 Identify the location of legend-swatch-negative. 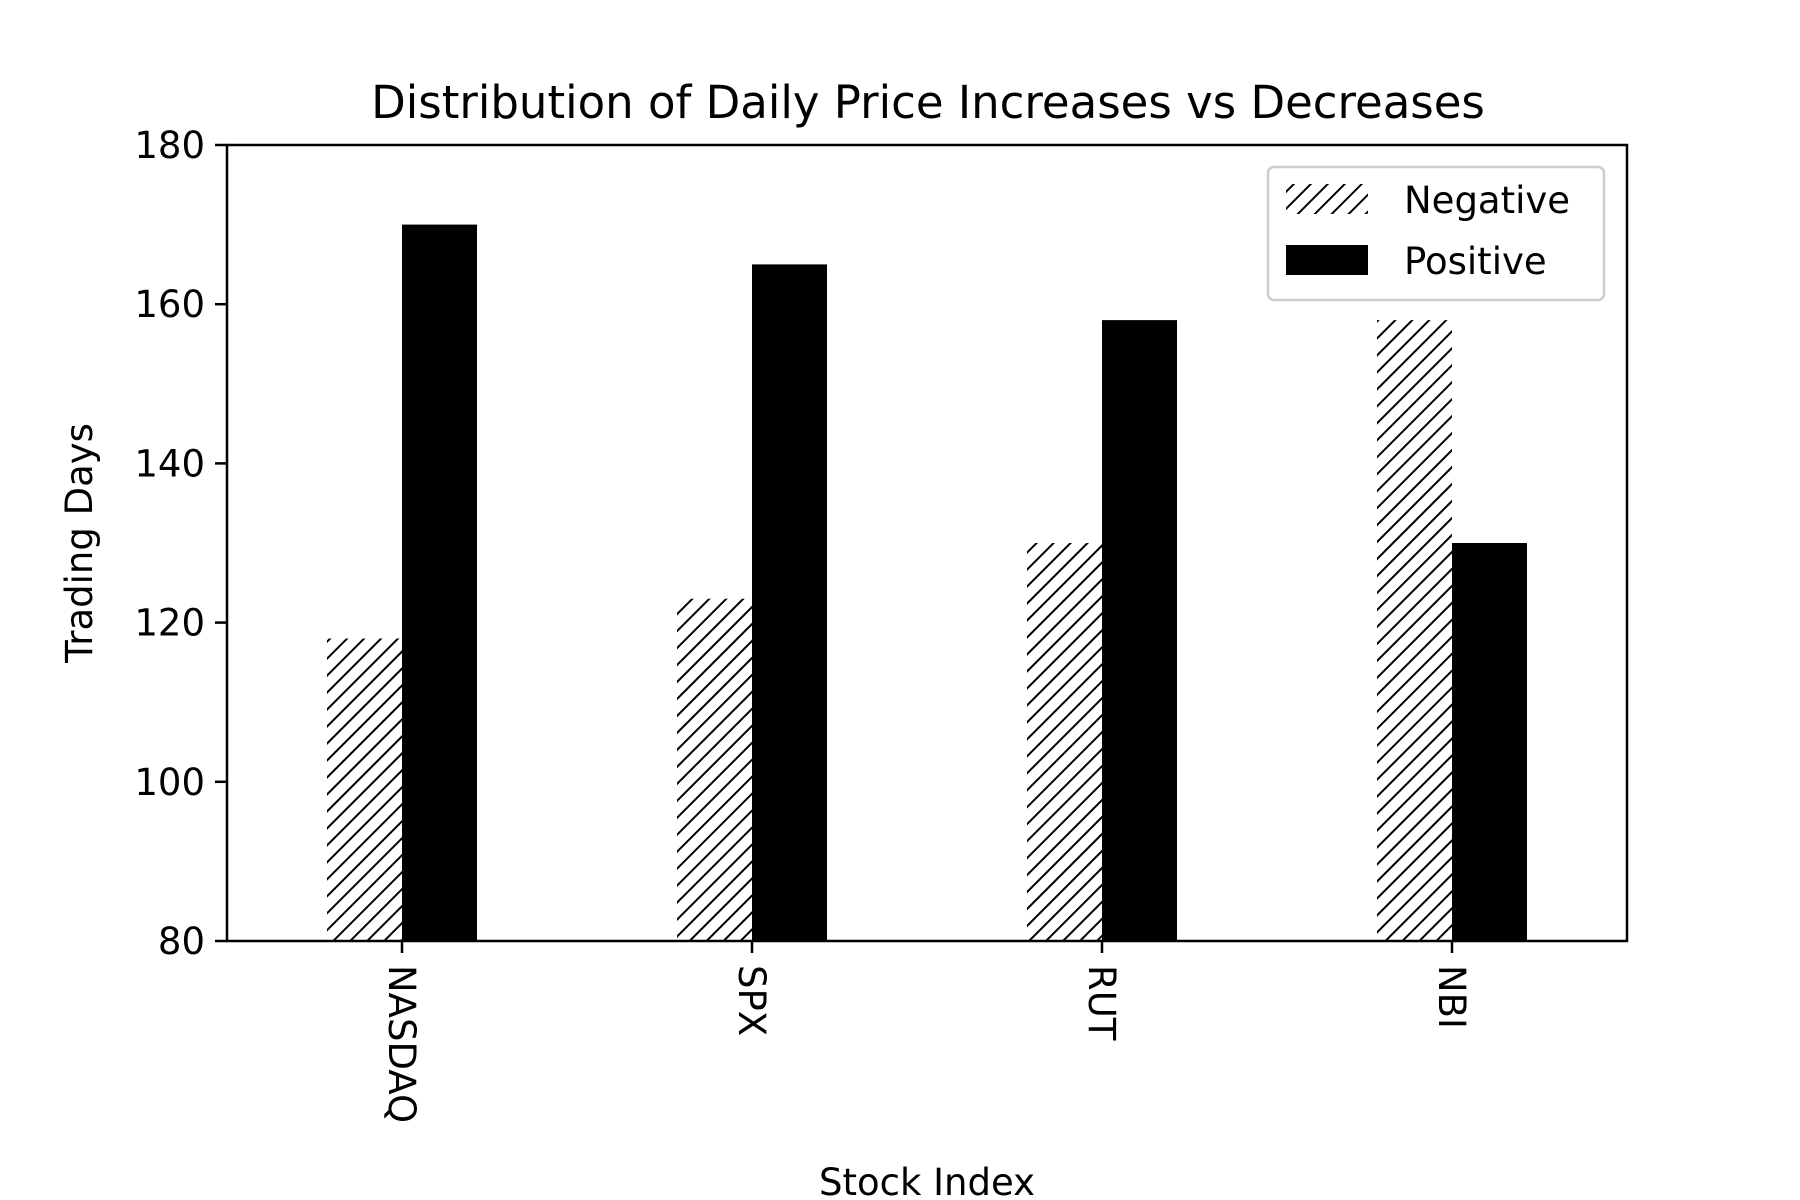
(1327, 199).